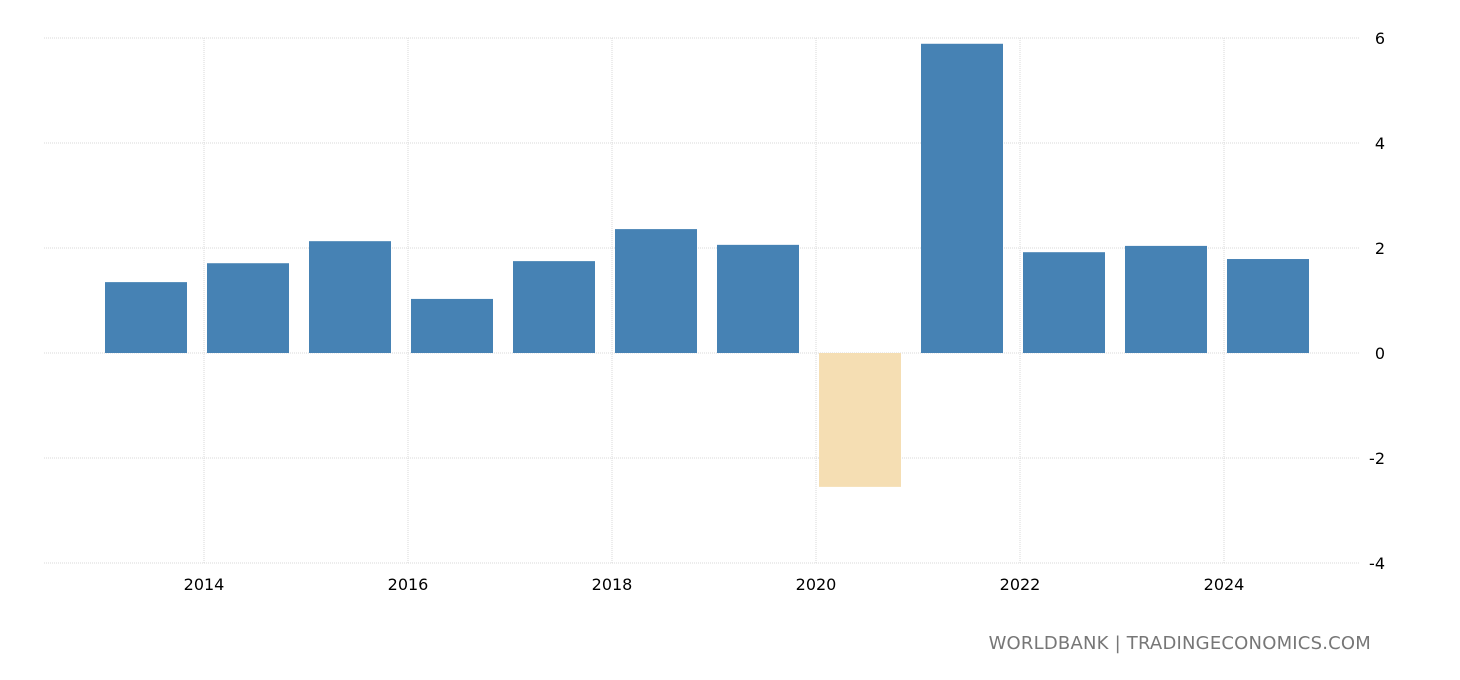  Describe the element at coordinates (1377, 458) in the screenshot. I see `y-tick-label: -2` at that location.